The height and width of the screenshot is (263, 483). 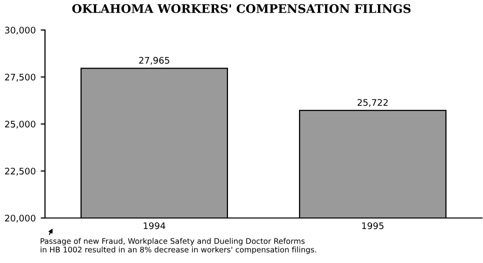 What do you see at coordinates (20, 30) in the screenshot?
I see `y-tick-label: 30,000` at bounding box center [20, 30].